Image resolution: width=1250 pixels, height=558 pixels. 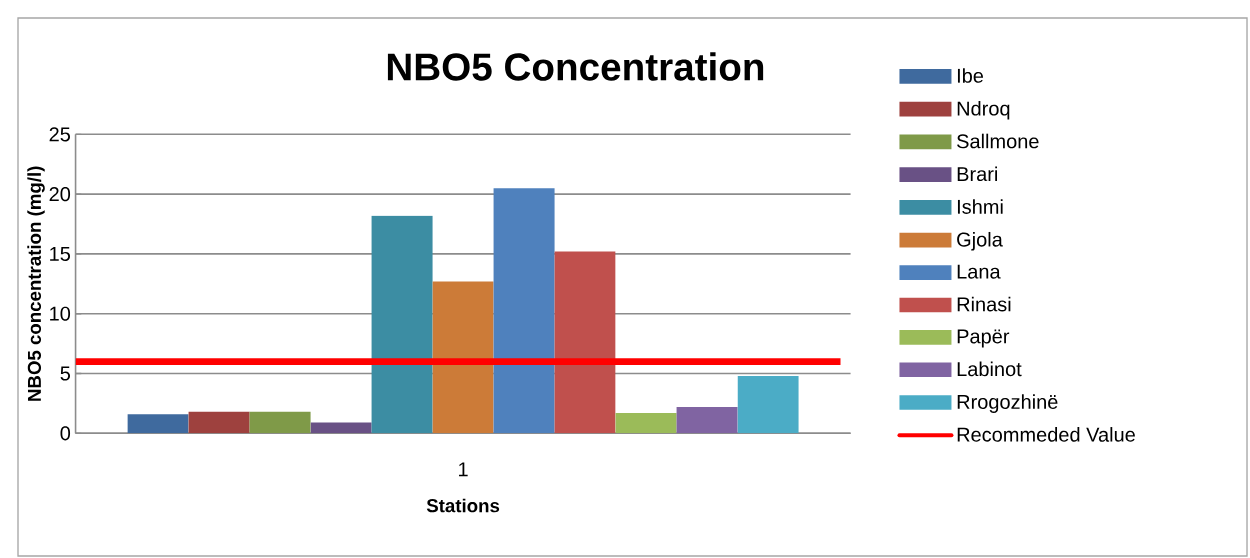 What do you see at coordinates (65, 373) in the screenshot?
I see `y-tick-label: 5` at bounding box center [65, 373].